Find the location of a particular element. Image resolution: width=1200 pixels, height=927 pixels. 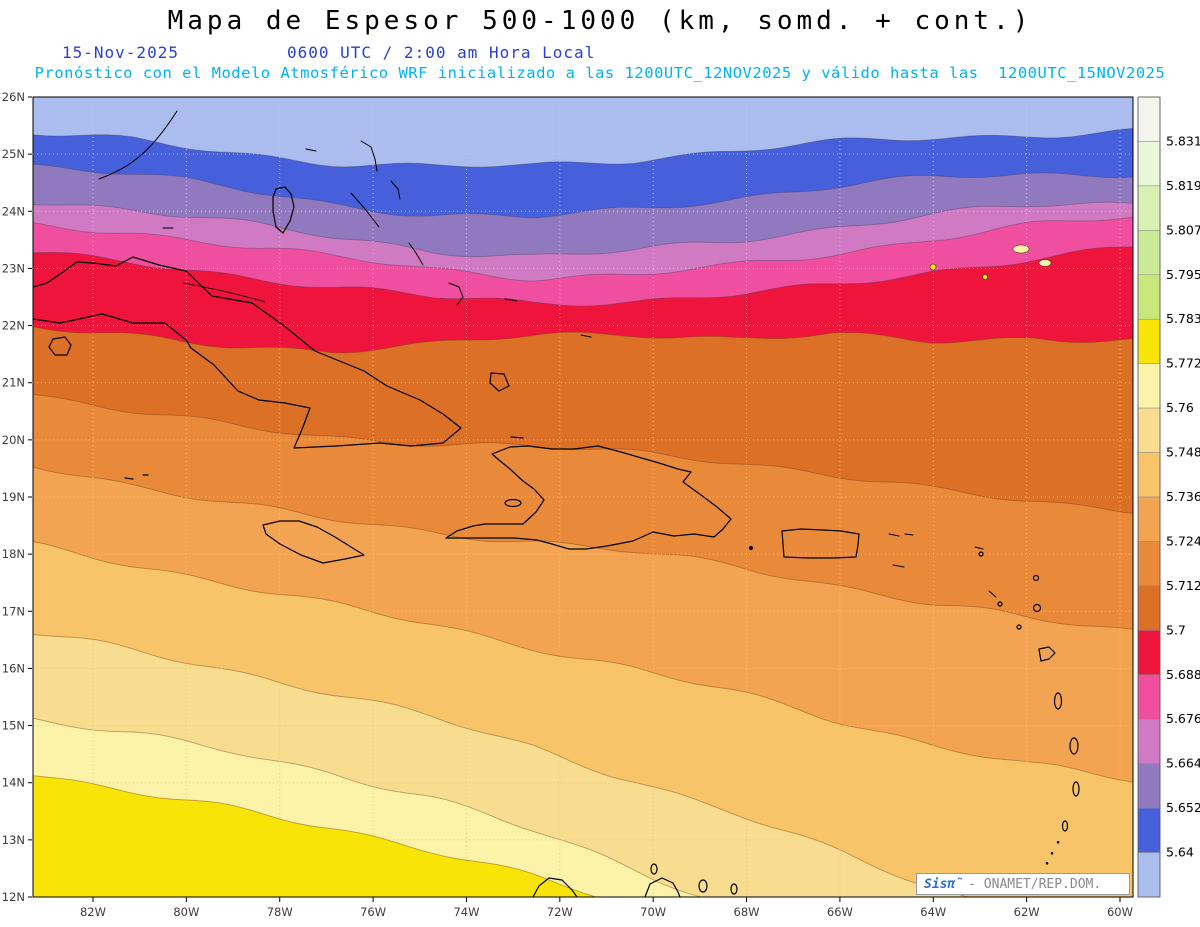

lon-label: 62W is located at coordinates (1027, 912).